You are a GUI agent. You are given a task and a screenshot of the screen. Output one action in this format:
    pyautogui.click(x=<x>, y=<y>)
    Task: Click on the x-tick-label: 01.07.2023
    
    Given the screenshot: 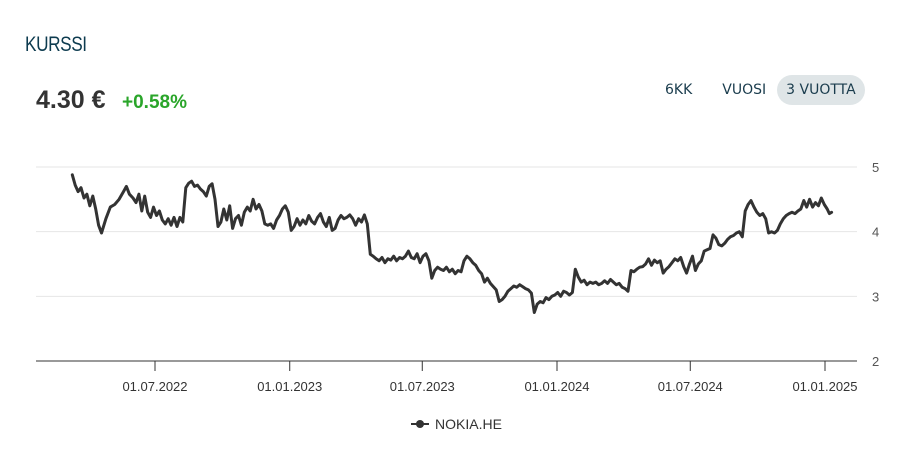 What is the action you would take?
    pyautogui.click(x=422, y=386)
    